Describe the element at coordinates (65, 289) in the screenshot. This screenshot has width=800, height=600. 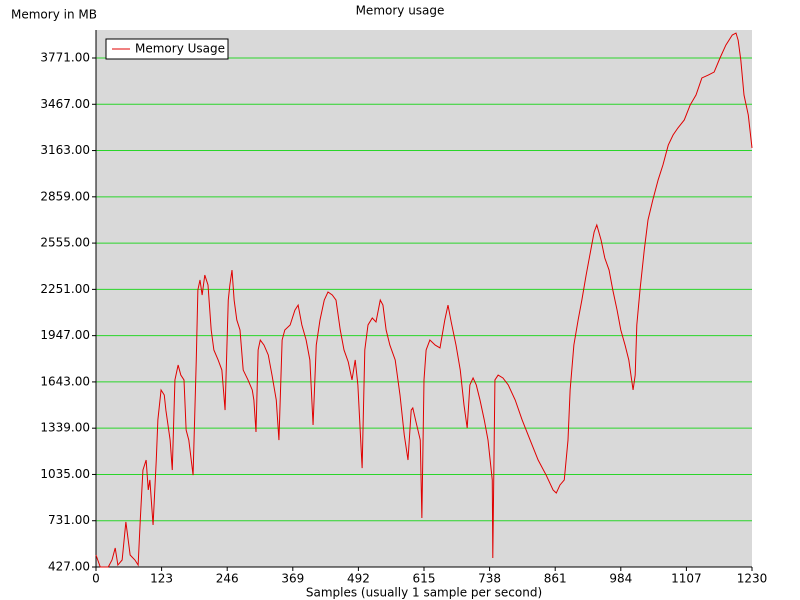
I see `y-tick-label: 2251.00` at that location.